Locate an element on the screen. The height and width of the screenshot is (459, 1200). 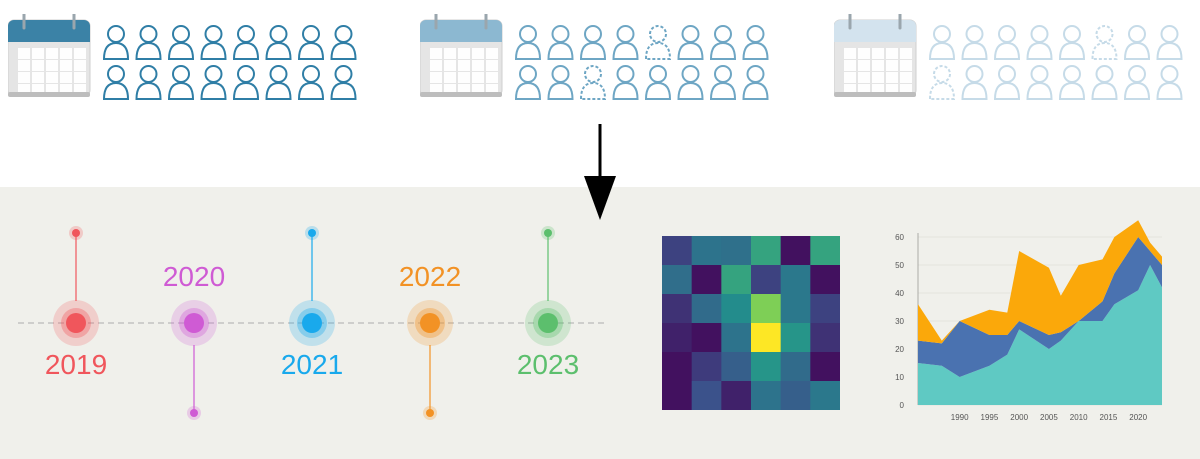
y-tick-label: 40 is located at coordinates (899, 293).